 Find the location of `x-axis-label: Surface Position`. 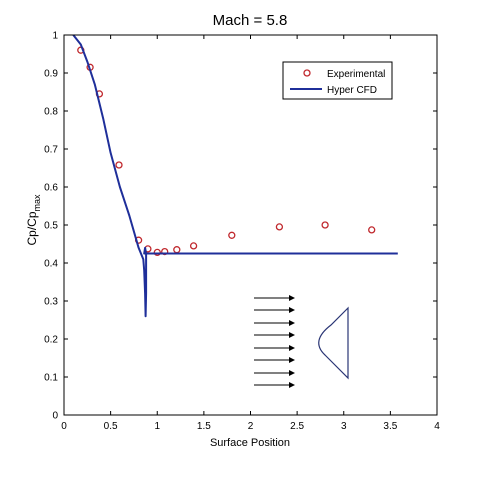

x-axis-label: Surface Position is located at coordinates (250, 443).